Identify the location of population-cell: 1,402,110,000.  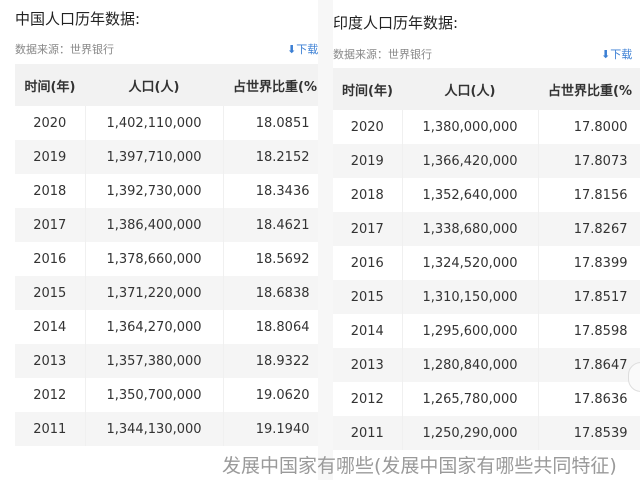
(154, 123).